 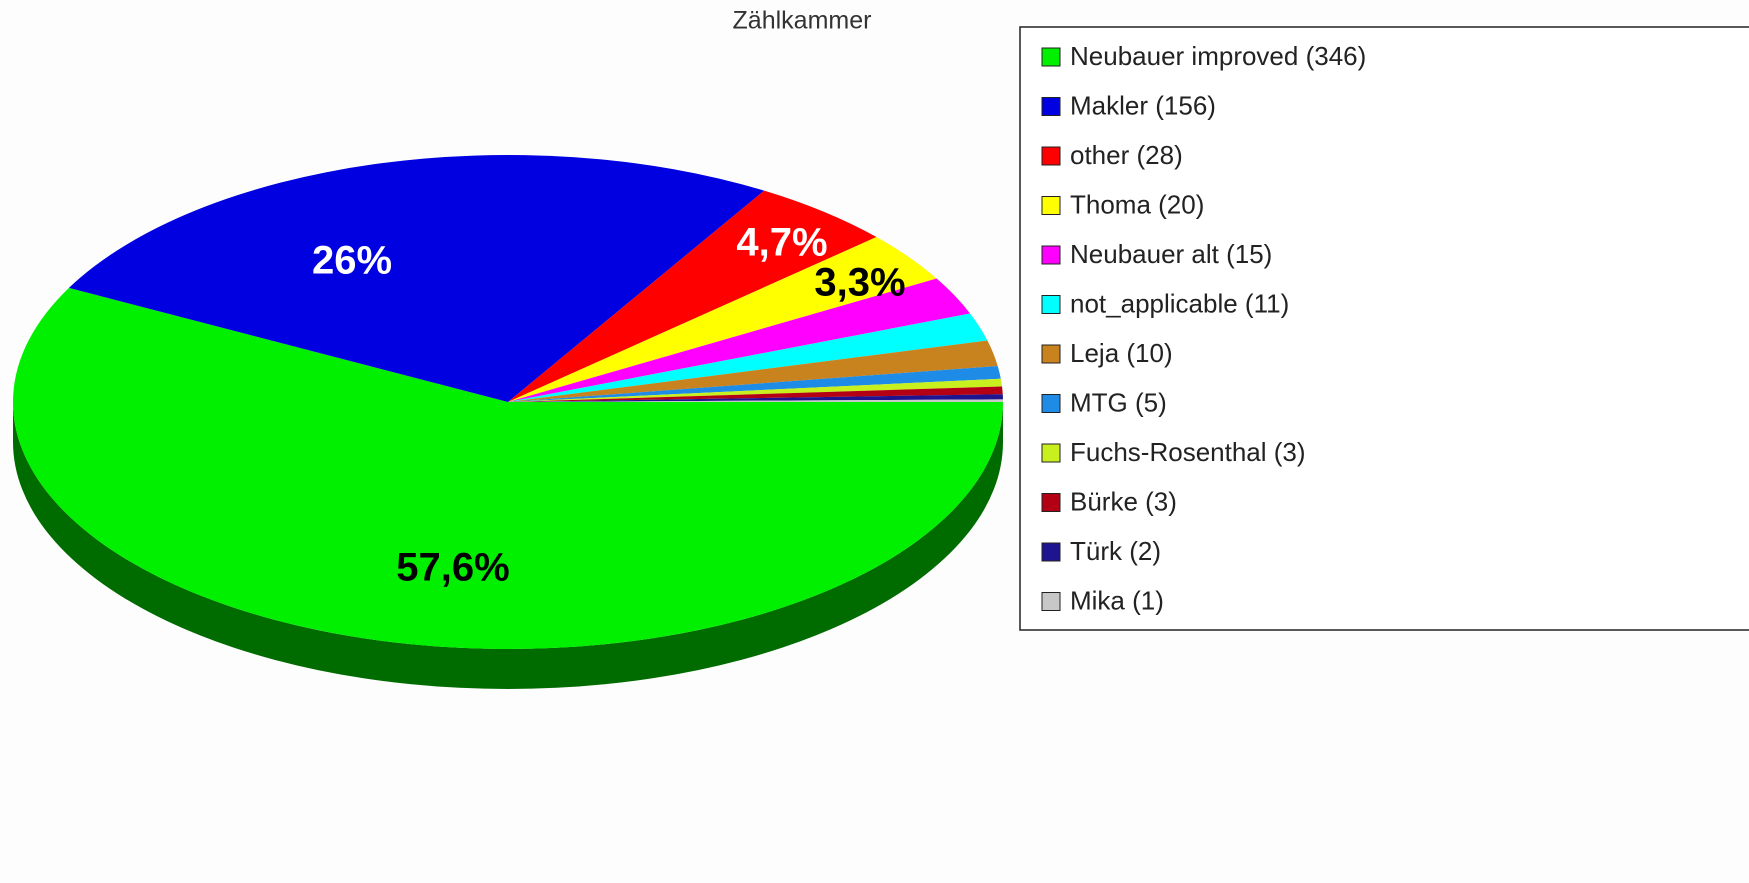 What do you see at coordinates (1123, 501) in the screenshot?
I see `legend-label: Bürke (3)` at bounding box center [1123, 501].